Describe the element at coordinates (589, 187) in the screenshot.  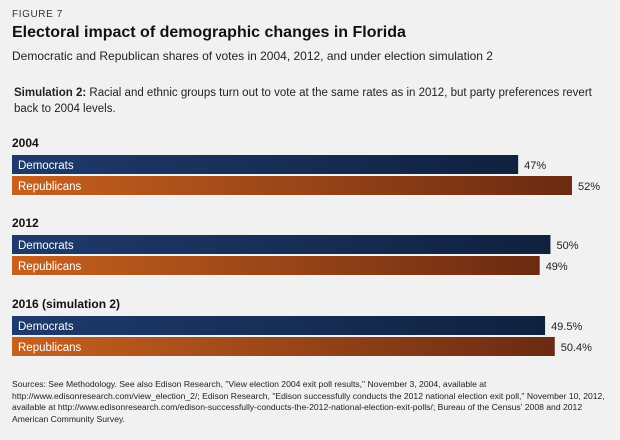
I see `value-label-2004-republicans: 52%` at that location.